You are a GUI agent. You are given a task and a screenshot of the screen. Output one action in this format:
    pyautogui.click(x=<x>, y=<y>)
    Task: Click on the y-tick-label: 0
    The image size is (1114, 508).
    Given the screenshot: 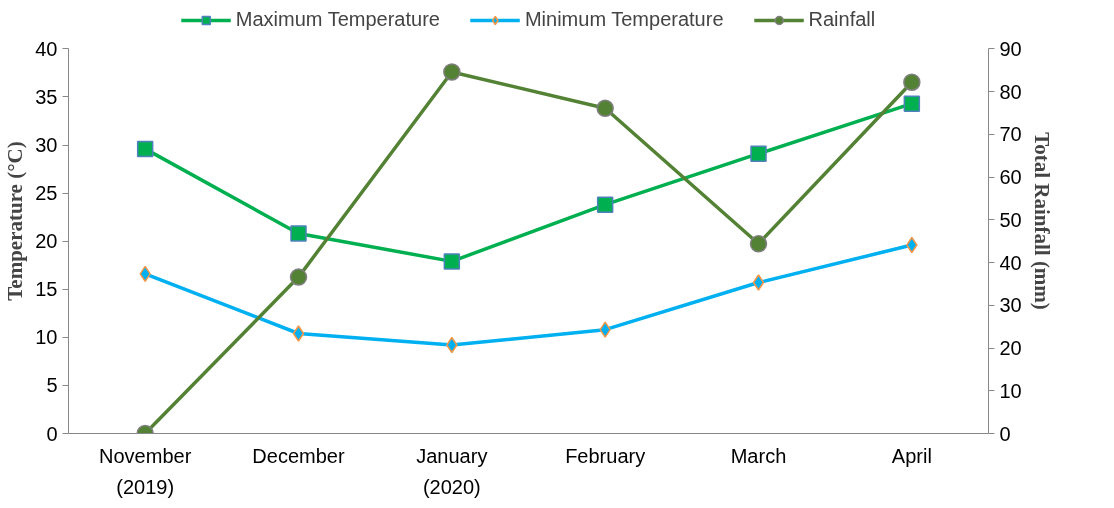 What is the action you would take?
    pyautogui.click(x=52, y=433)
    